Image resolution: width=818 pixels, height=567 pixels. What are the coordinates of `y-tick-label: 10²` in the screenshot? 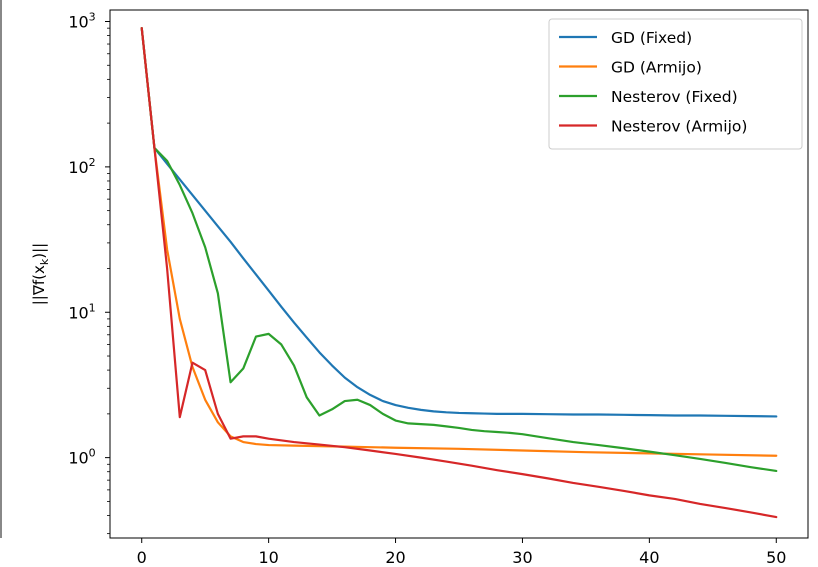 It's located at (81, 166).